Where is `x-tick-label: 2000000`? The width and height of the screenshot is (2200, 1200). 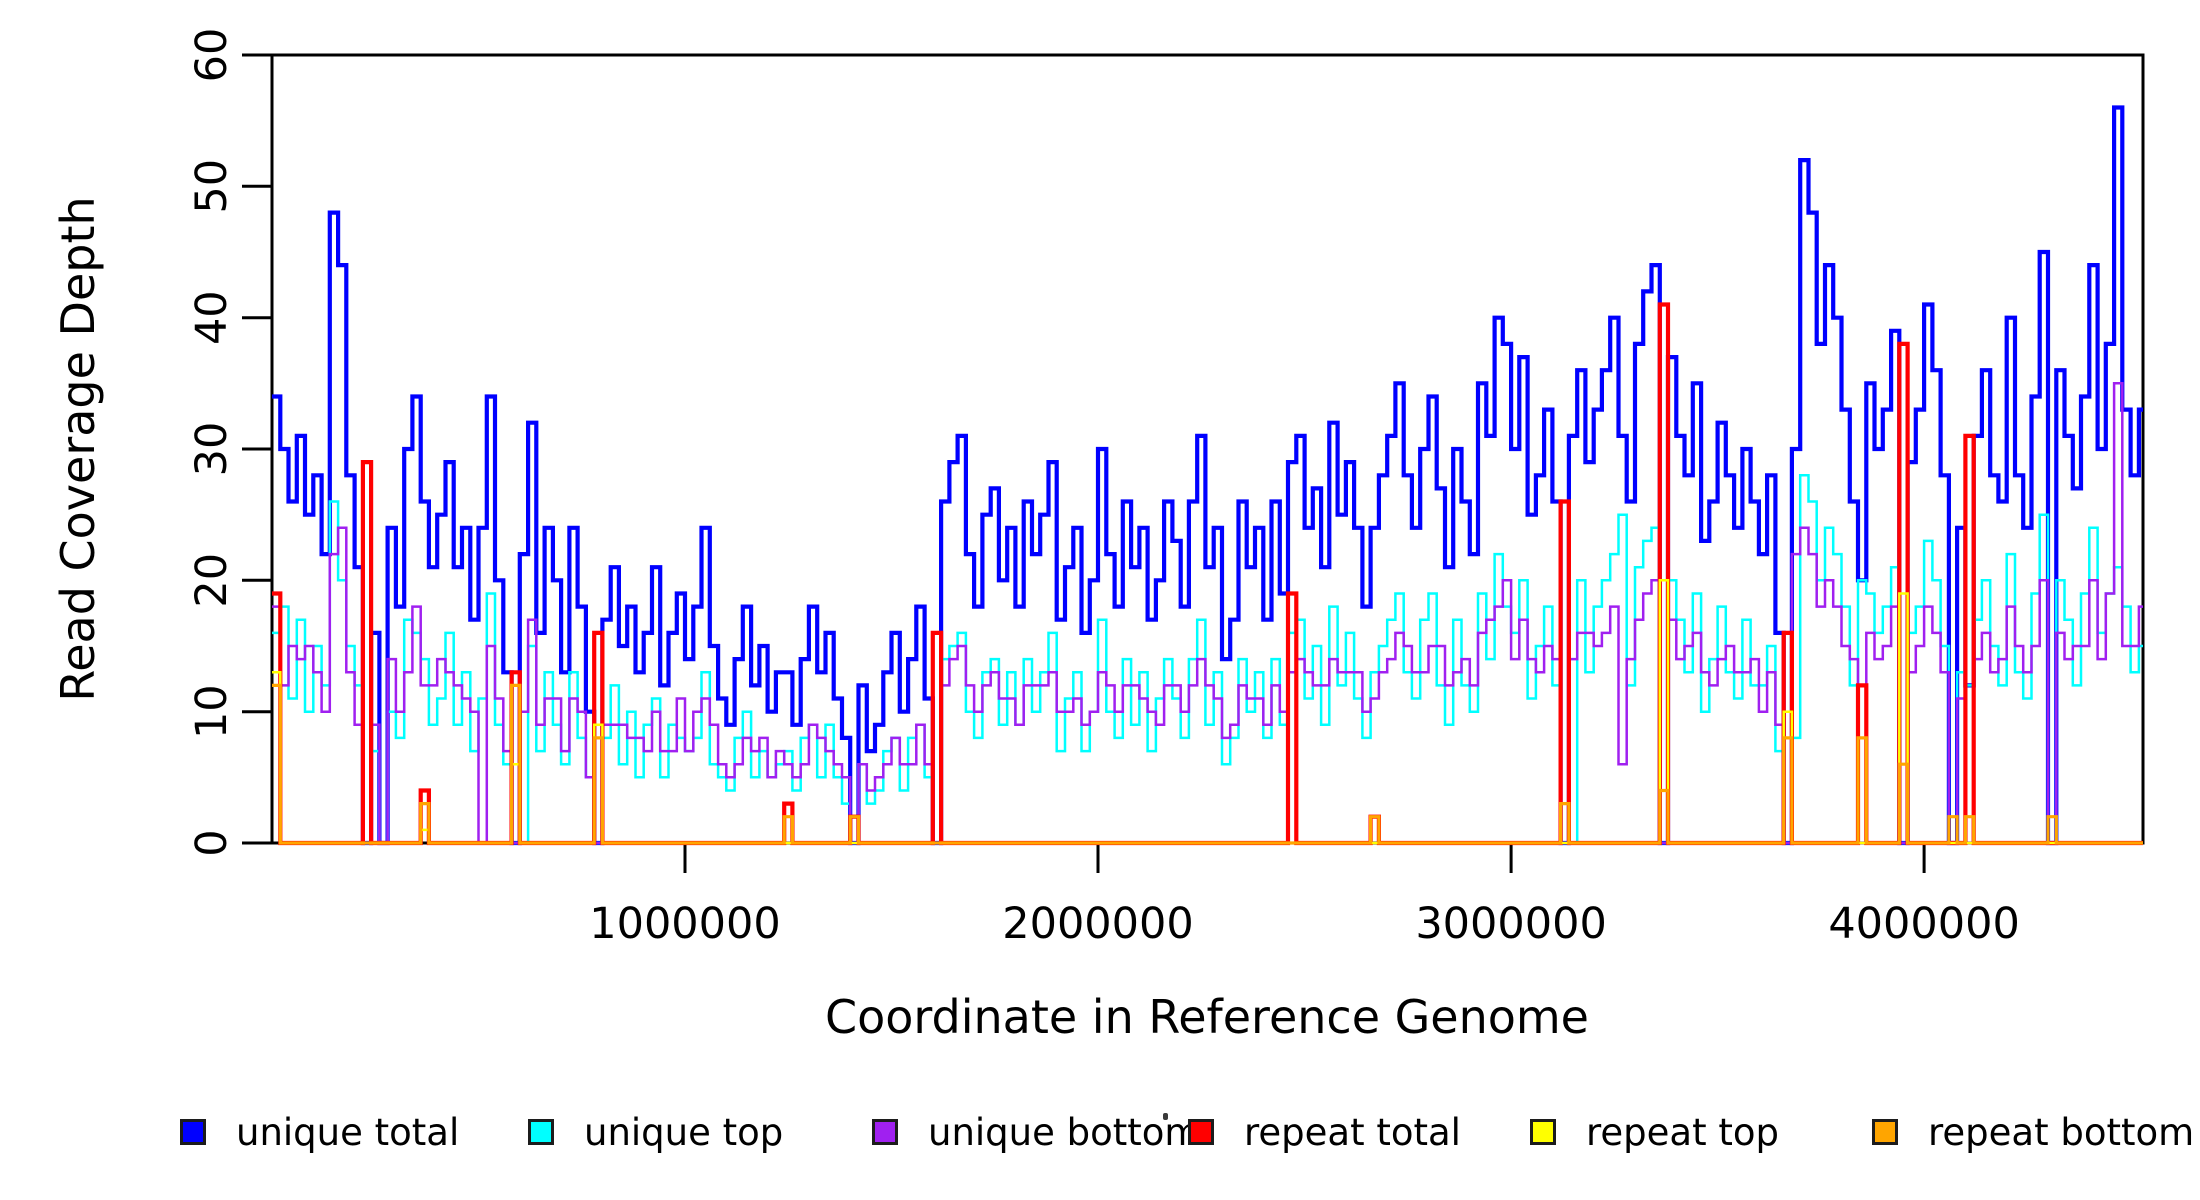 x-tick-label: 2000000 is located at coordinates (1098, 924).